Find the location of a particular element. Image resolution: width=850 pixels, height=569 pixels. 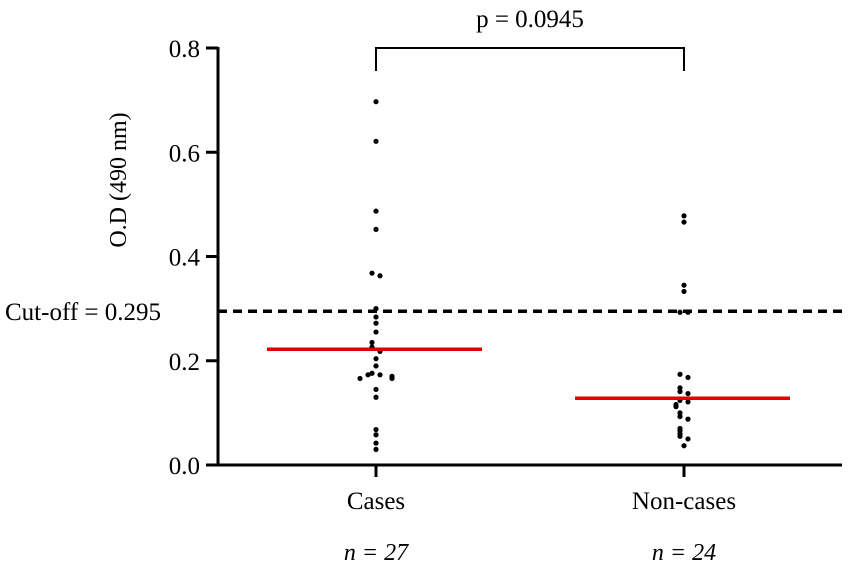

y-tick-label: 0.8 is located at coordinates (184, 49).